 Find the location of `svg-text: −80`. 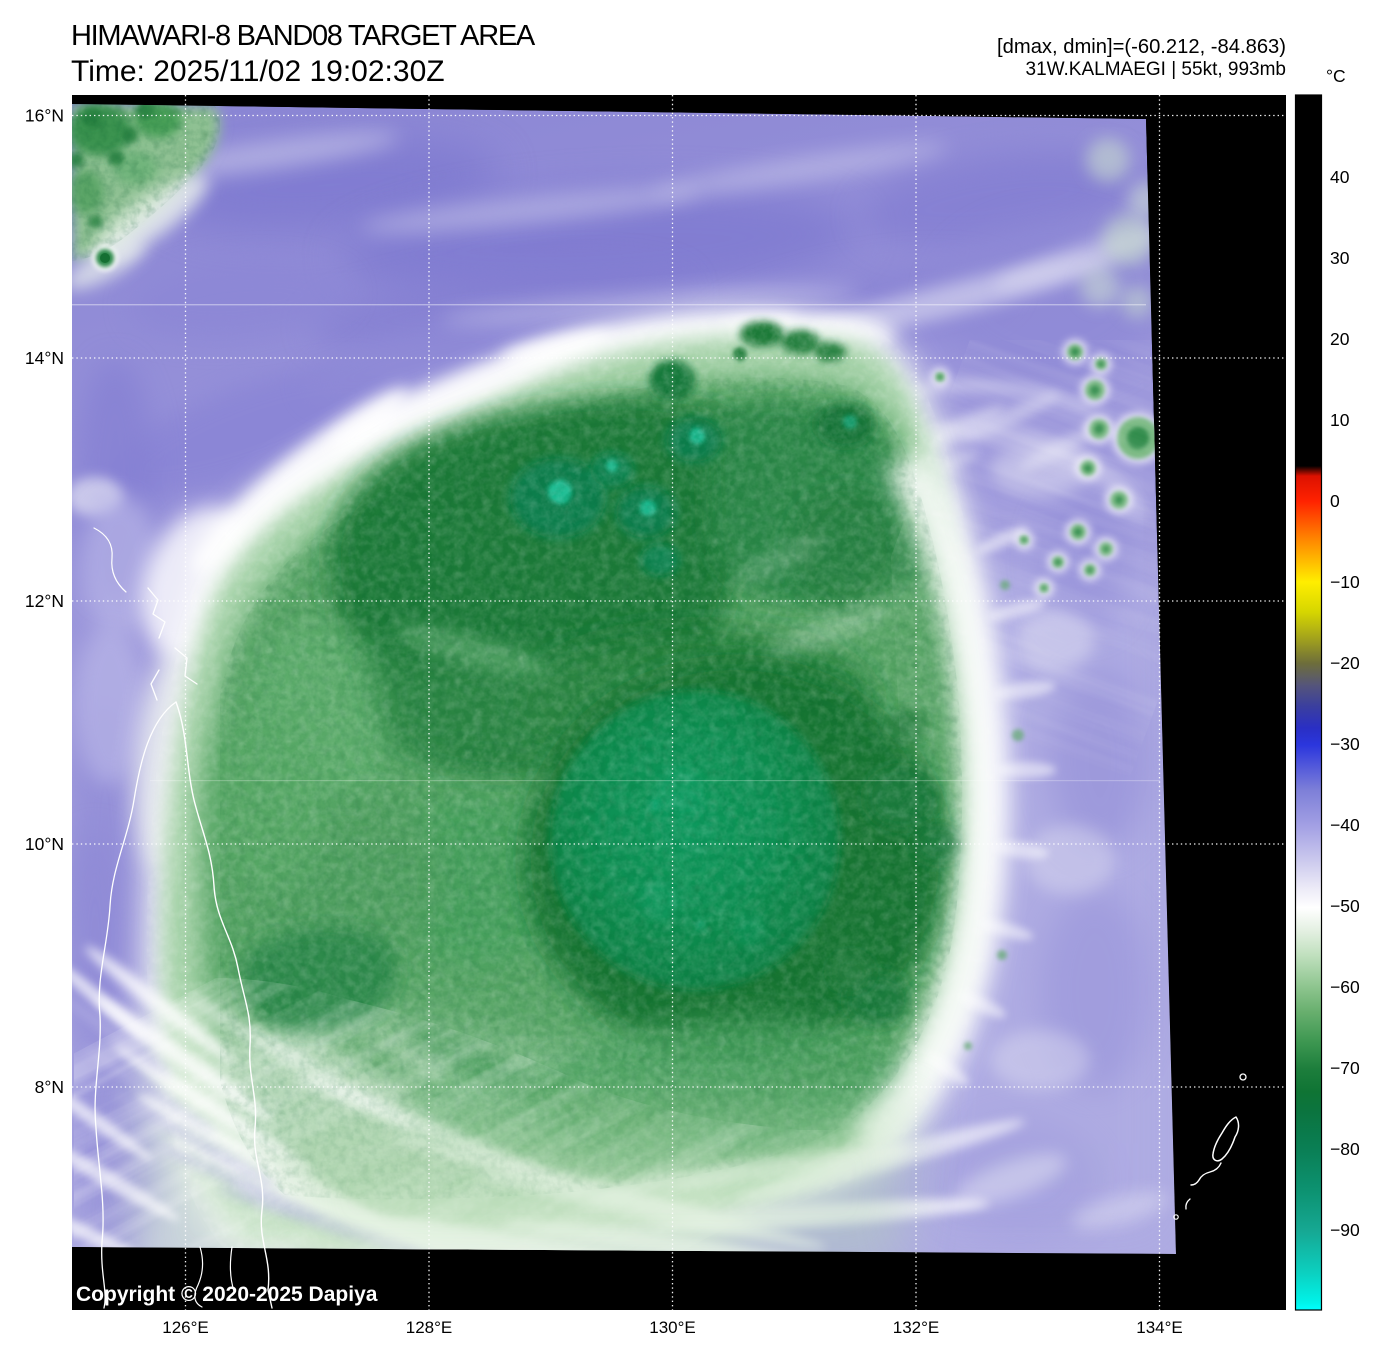

svg-text: −80 is located at coordinates (1345, 1149).